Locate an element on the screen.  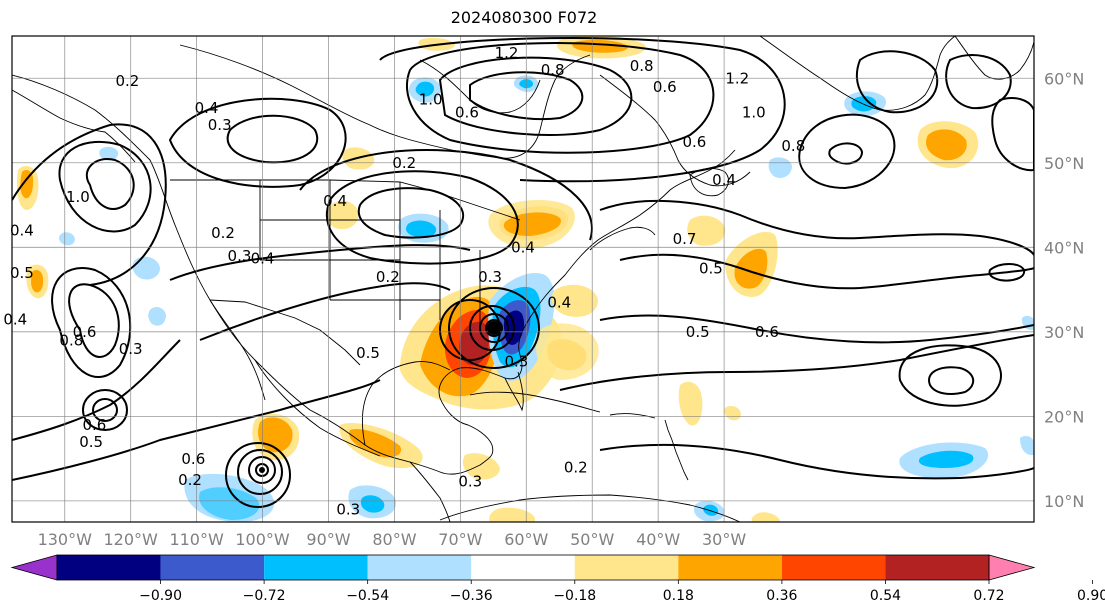
coast-canada-north is located at coordinates (385, 101).